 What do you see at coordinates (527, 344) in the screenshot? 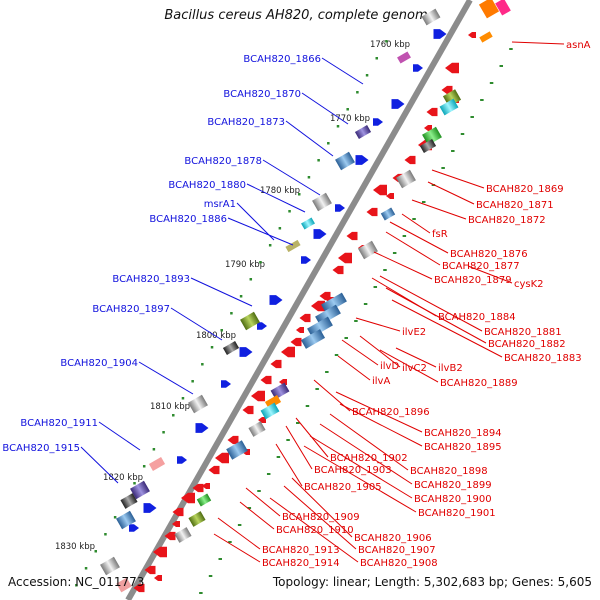
I see `gene-label: BCAH820_1882` at bounding box center [527, 344].